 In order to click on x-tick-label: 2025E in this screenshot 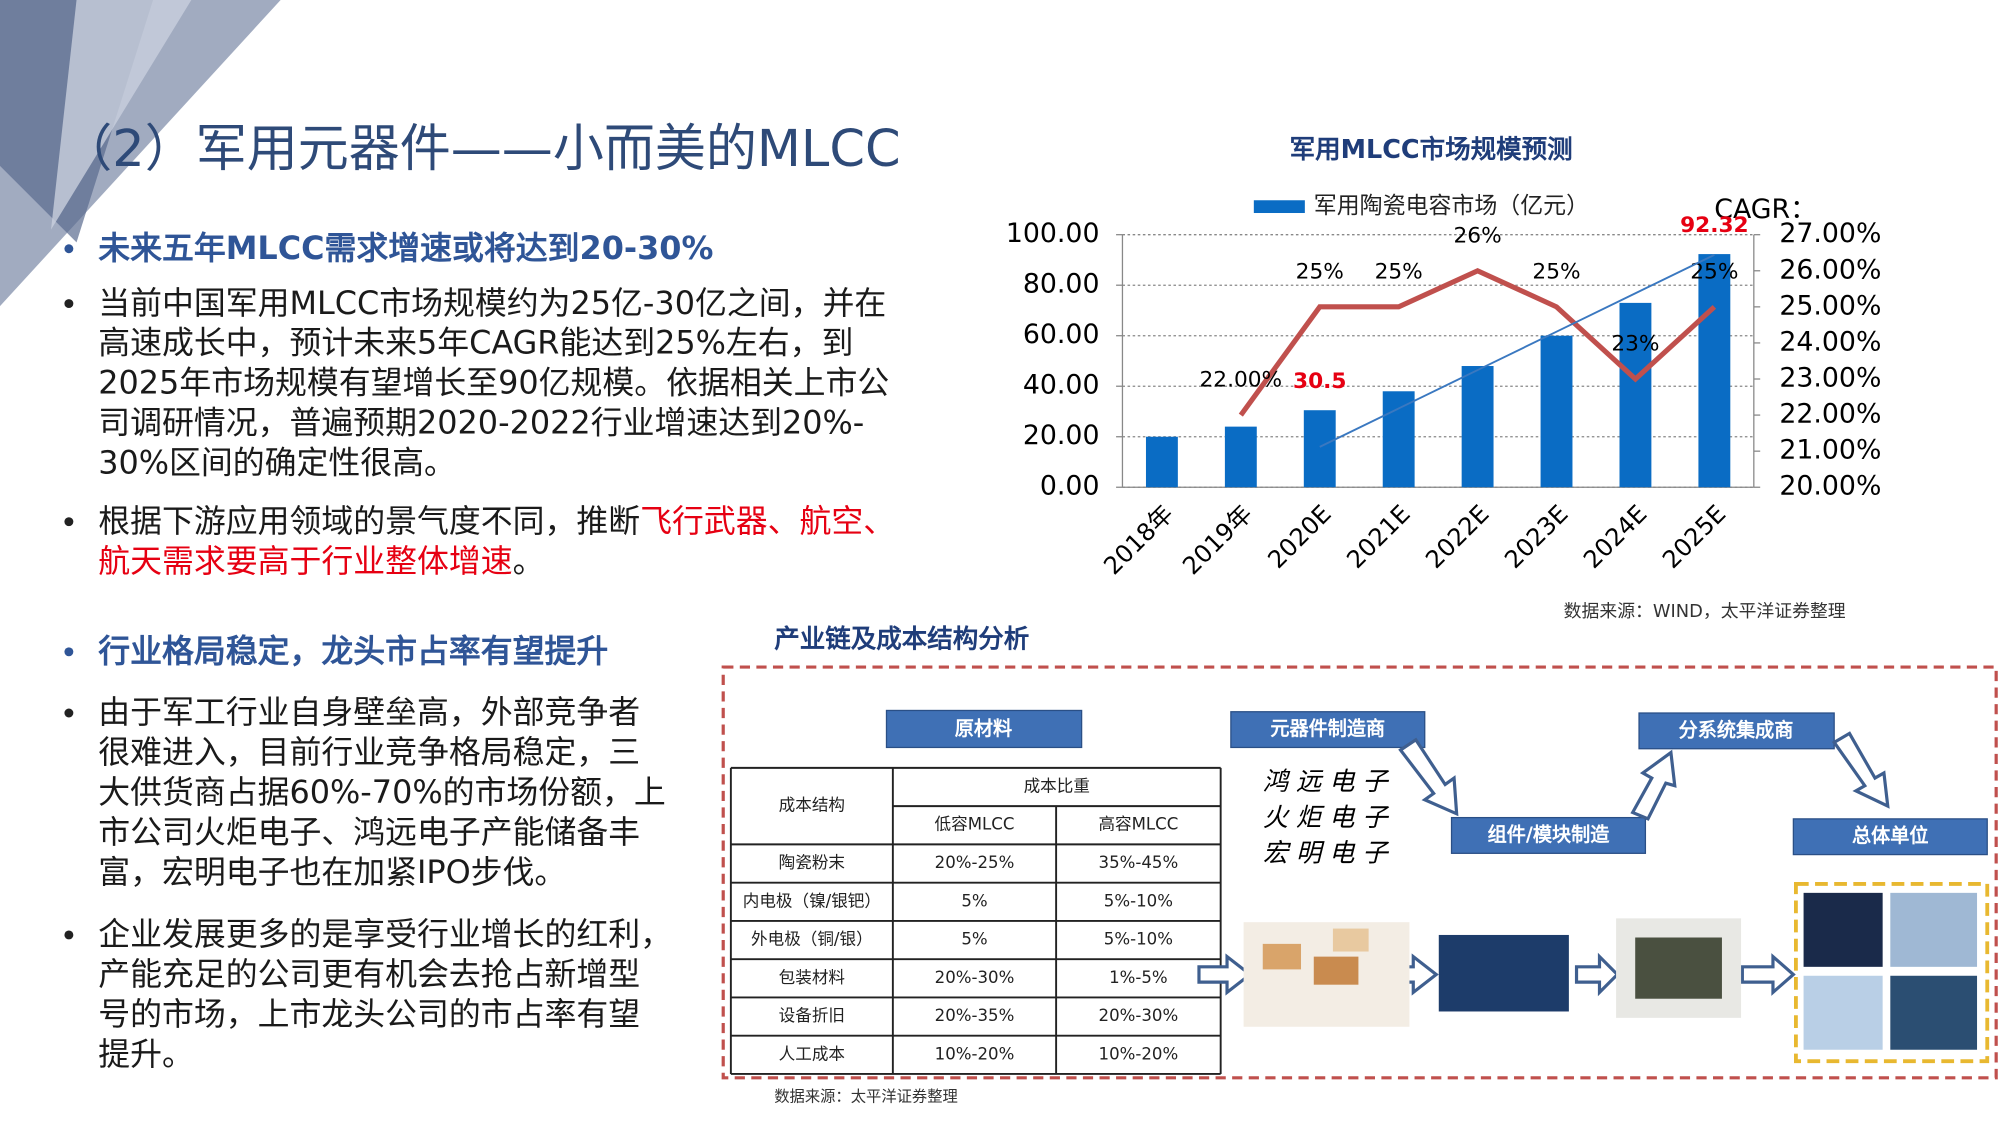, I will do `click(1694, 537)`.